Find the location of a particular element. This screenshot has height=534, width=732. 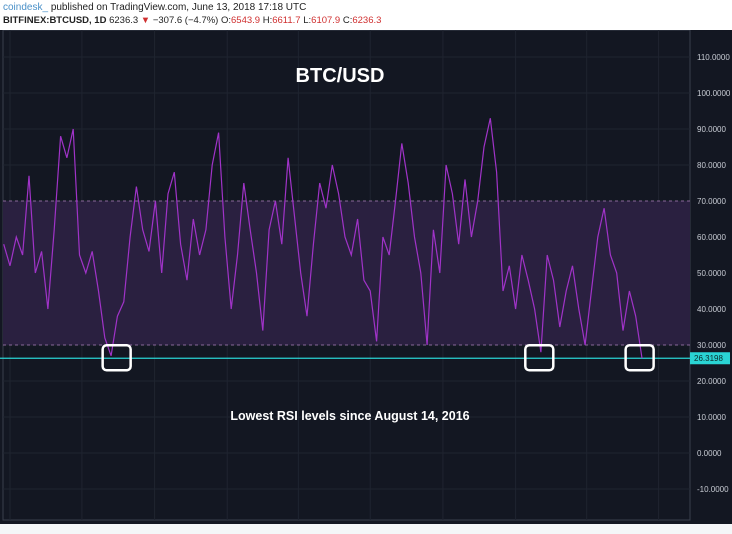

symbol: BITFINEX:BTCUSD, 1D is located at coordinates (55, 20).